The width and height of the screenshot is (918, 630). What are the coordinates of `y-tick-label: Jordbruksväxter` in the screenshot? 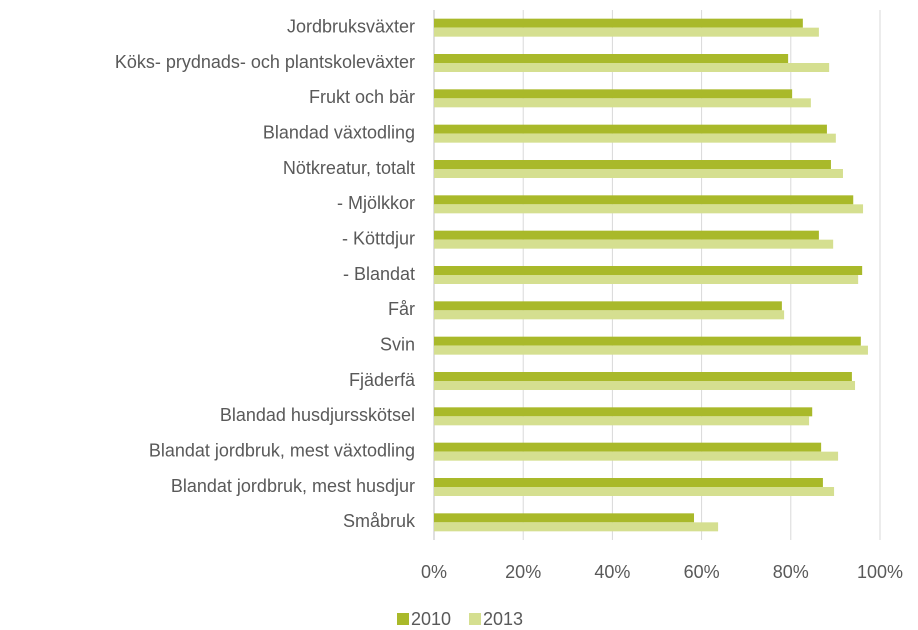 It's located at (351, 26).